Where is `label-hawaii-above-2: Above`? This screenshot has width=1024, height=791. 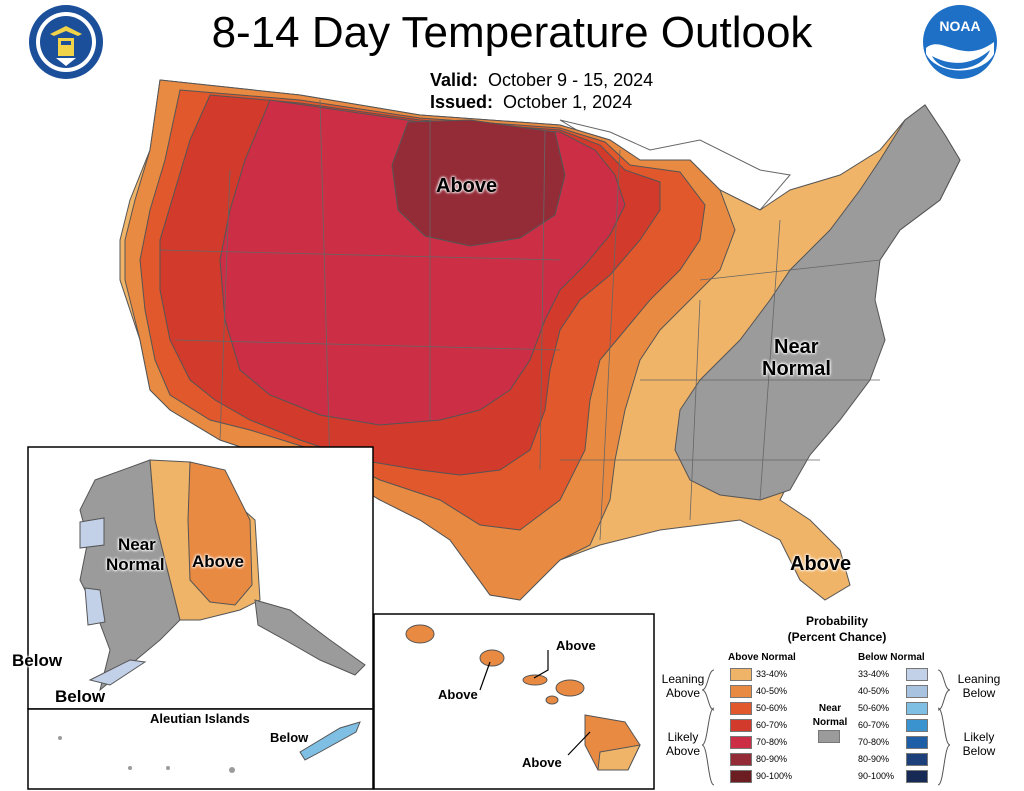
label-hawaii-above-2: Above is located at coordinates (458, 694).